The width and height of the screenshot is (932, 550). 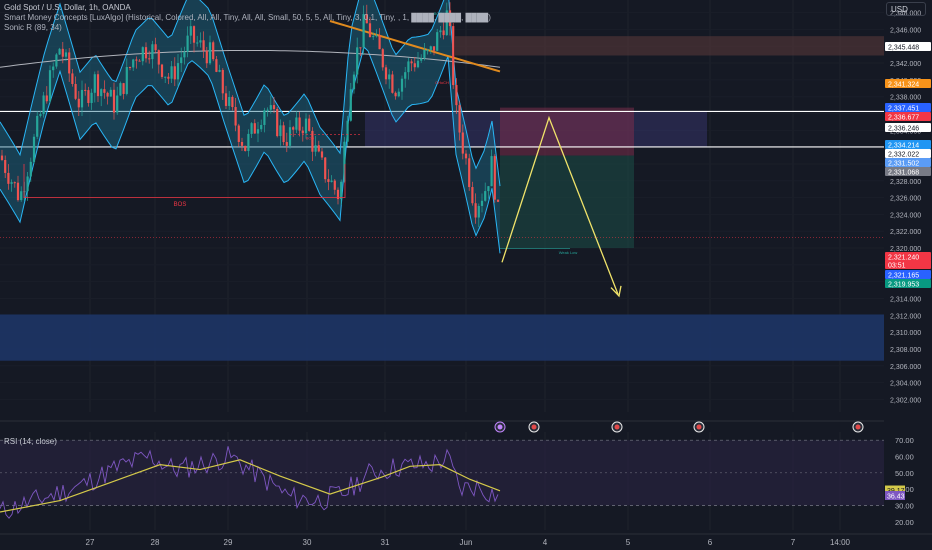 I want to click on x-tick-label: 27, so click(x=90, y=542).